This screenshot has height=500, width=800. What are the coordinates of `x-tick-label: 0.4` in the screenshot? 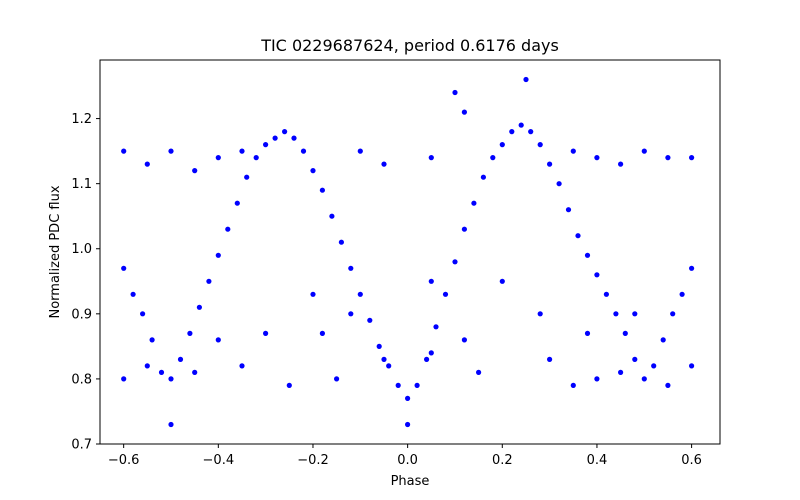 It's located at (597, 460).